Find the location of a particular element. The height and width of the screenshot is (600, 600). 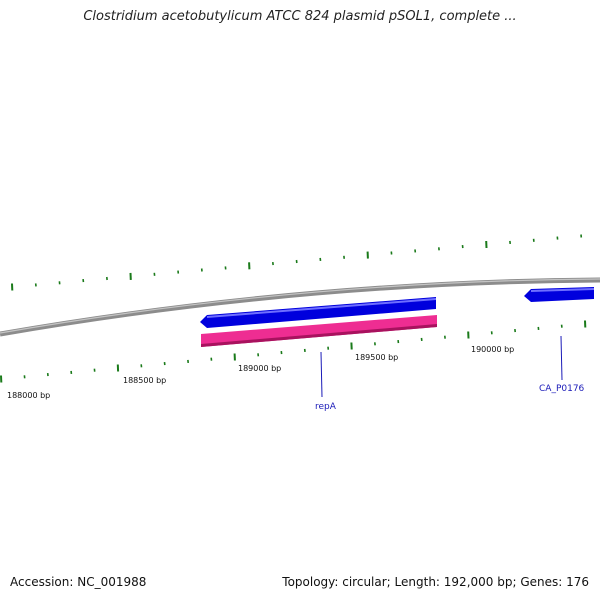

scale-label-188500: 188500 bp is located at coordinates (144, 380).